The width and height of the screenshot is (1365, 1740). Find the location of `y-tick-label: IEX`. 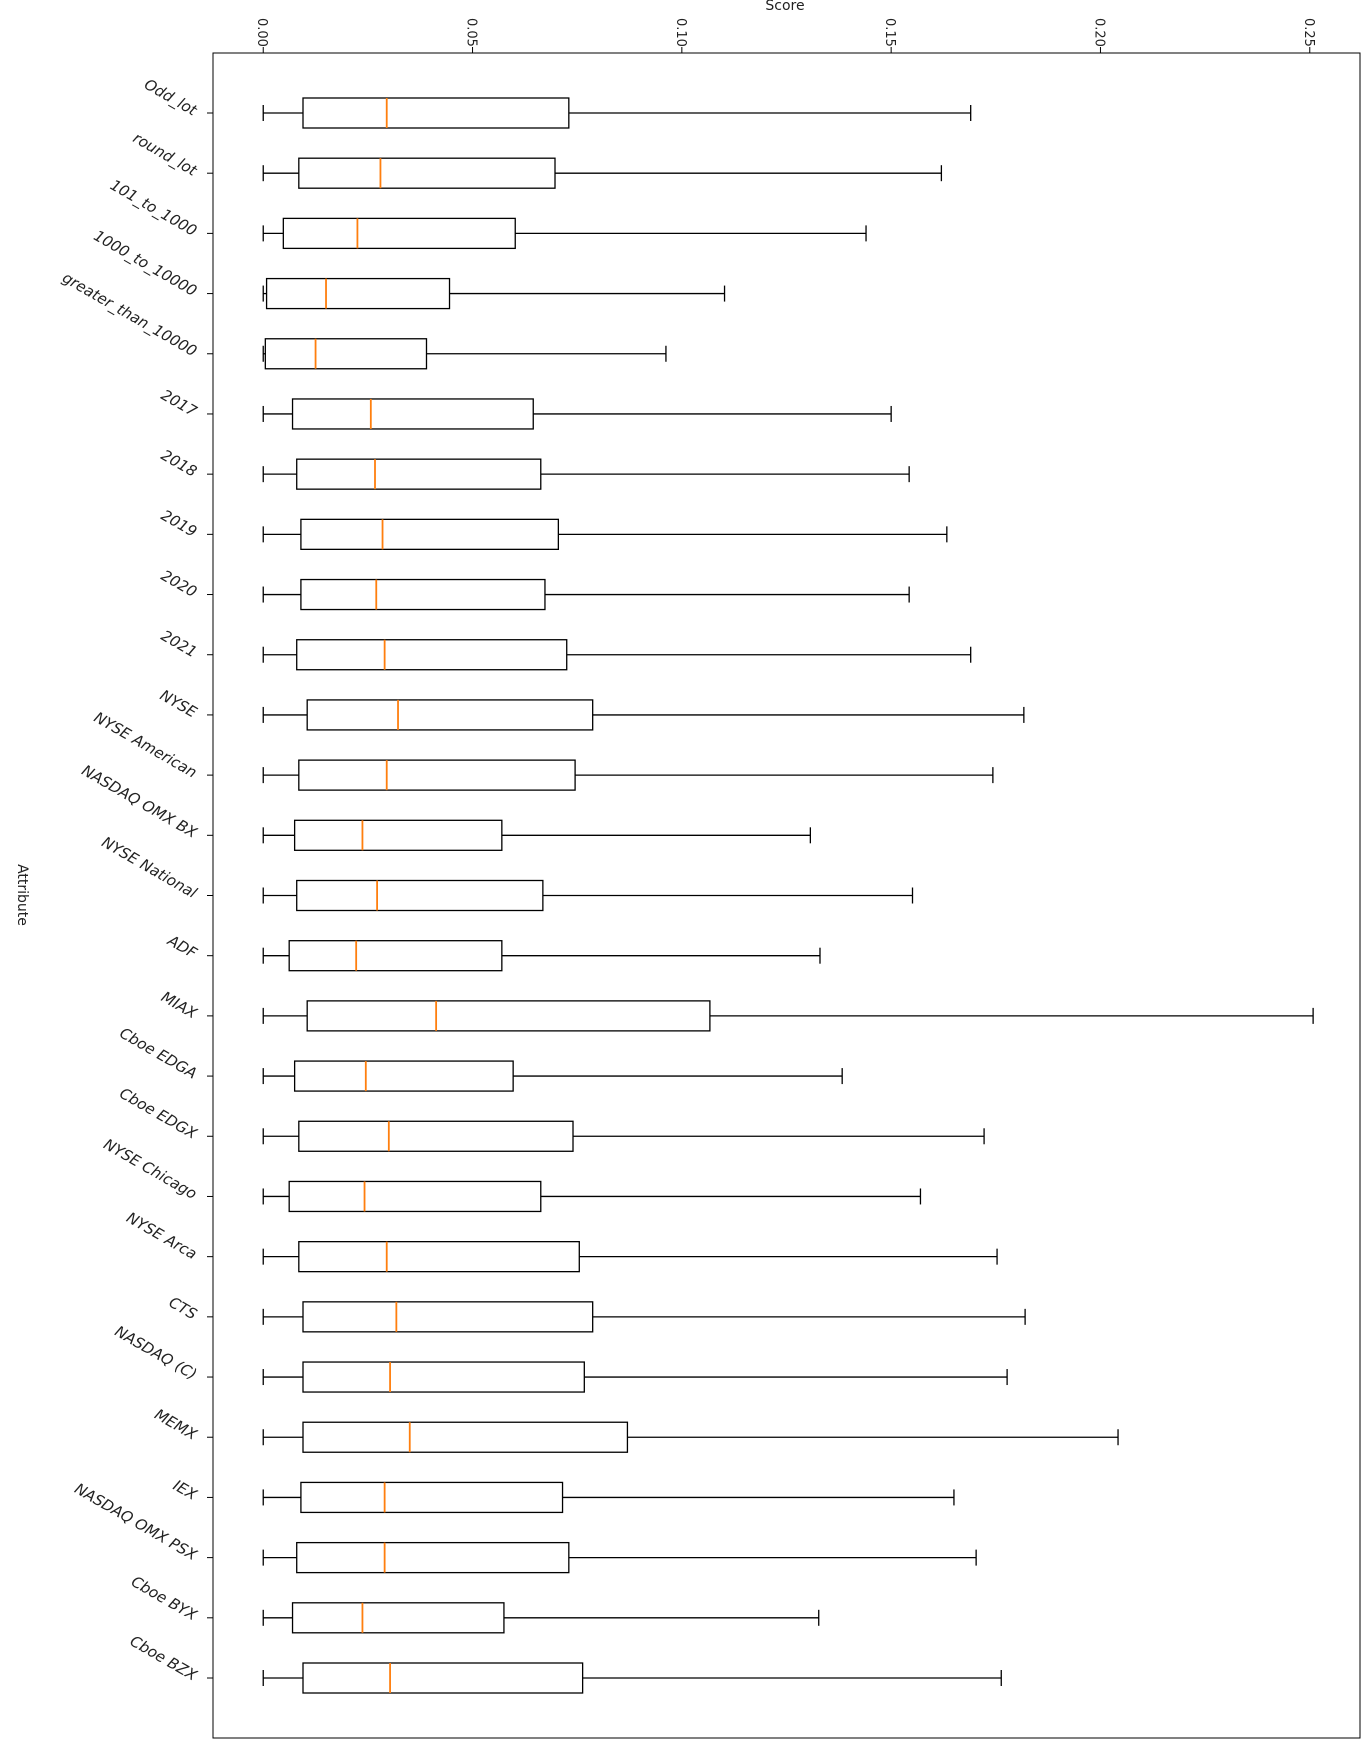

y-tick-label: IEX is located at coordinates (185, 1490).